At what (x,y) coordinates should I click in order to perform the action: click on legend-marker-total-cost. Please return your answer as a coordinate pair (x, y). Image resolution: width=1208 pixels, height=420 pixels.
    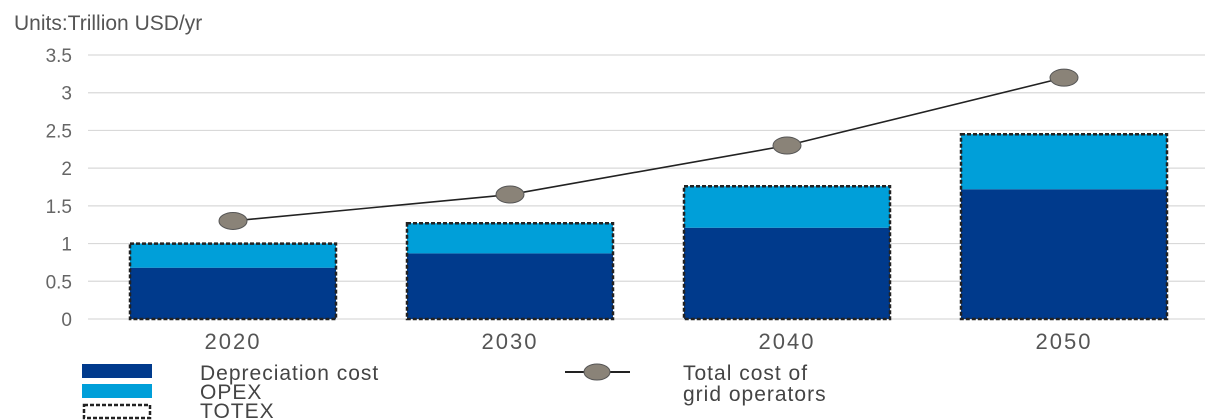
    Looking at the image, I should click on (597, 372).